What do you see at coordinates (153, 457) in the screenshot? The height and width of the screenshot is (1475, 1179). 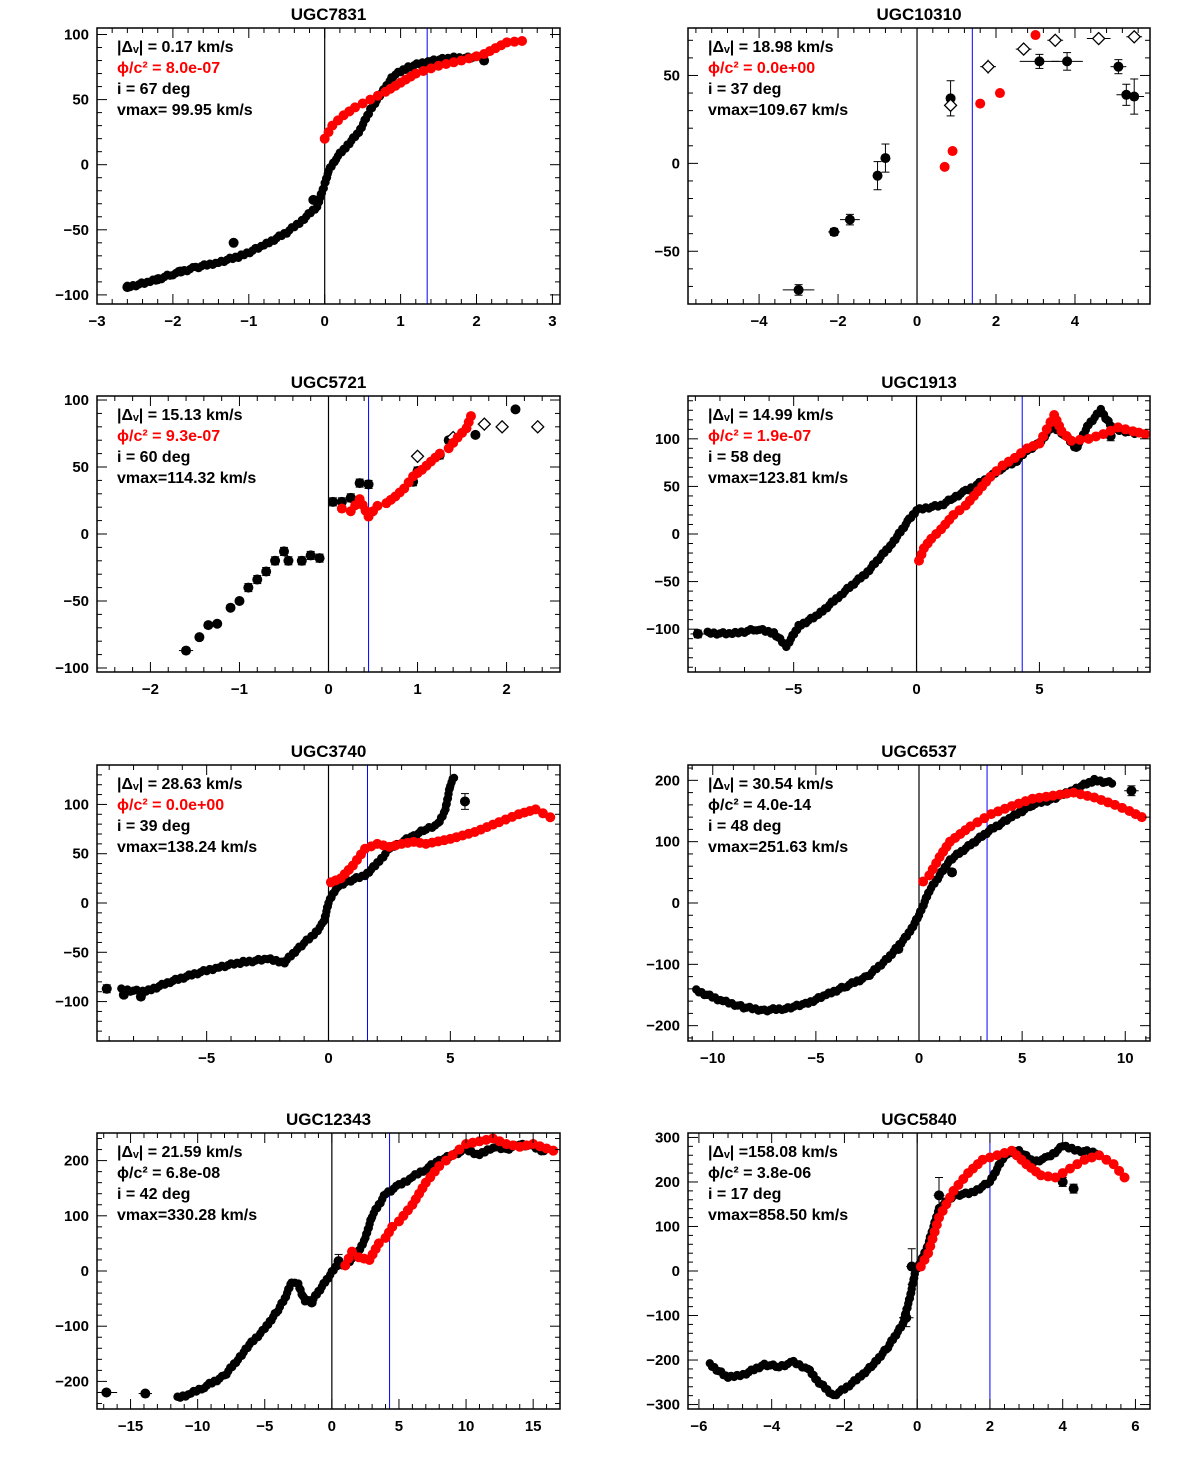 I see `annotation-line: i = 60 deg` at bounding box center [153, 457].